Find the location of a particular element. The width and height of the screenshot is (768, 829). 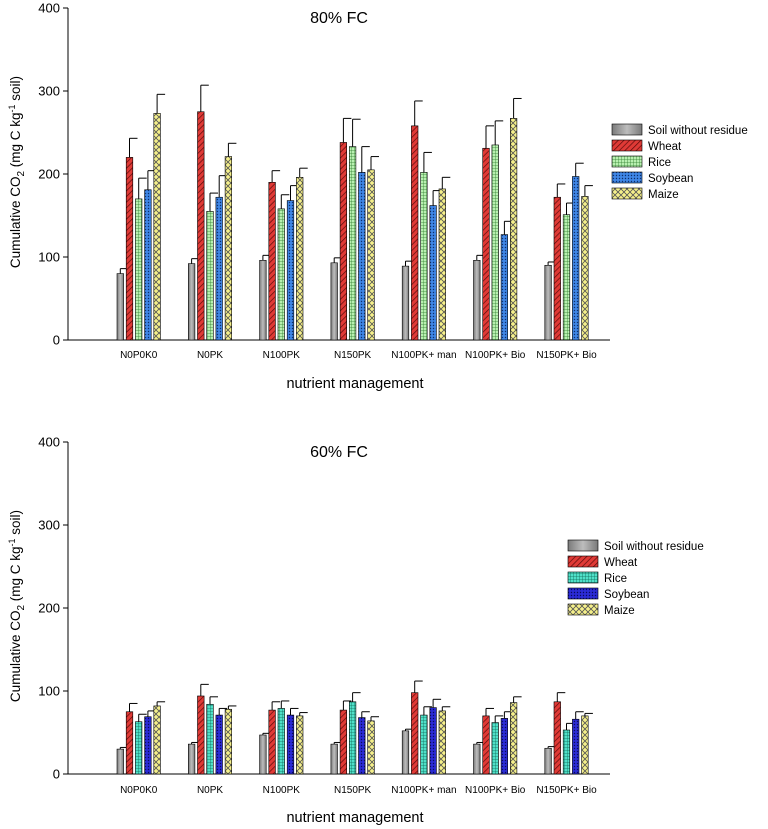

x-tick-label: N150PK+ Bio is located at coordinates (566, 355).